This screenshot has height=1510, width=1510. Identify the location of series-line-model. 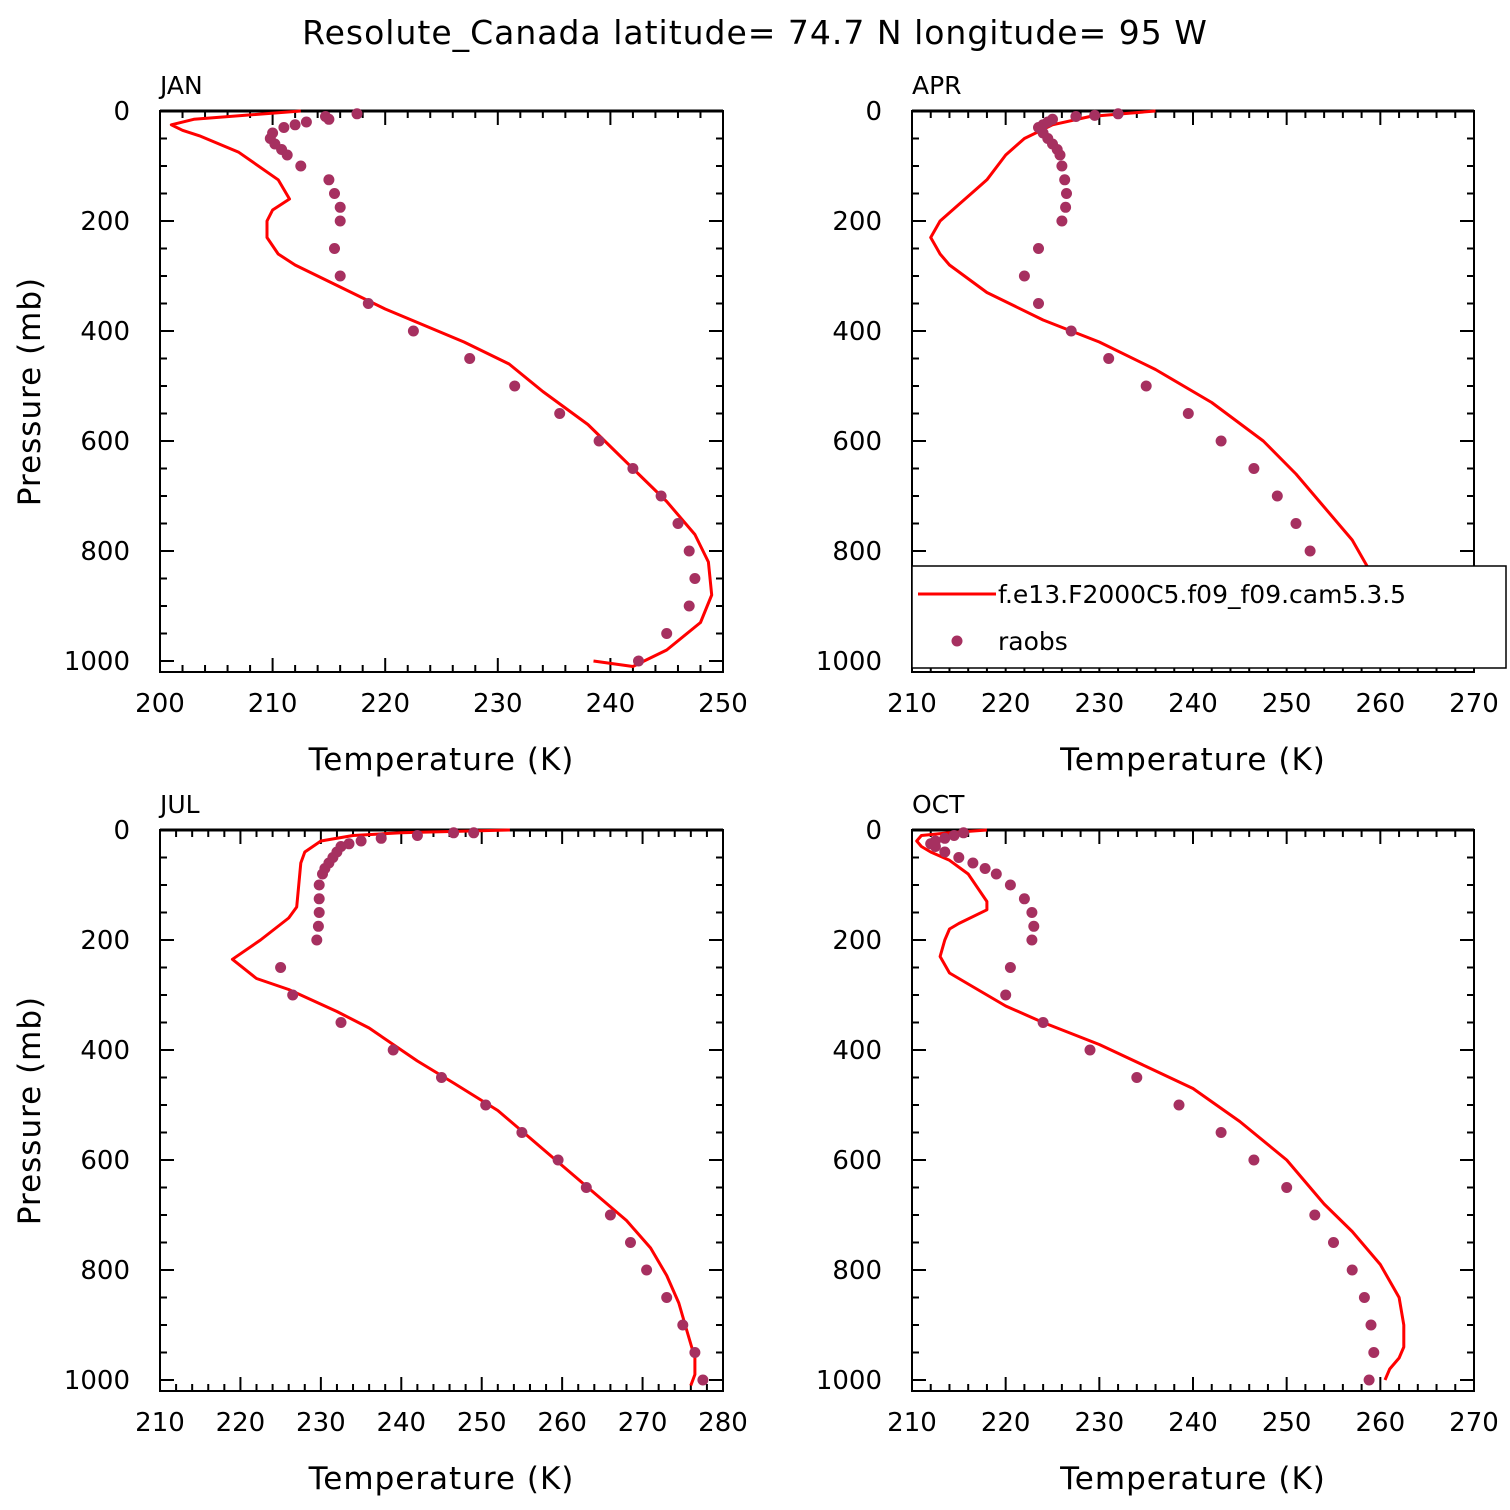
(463, 1107).